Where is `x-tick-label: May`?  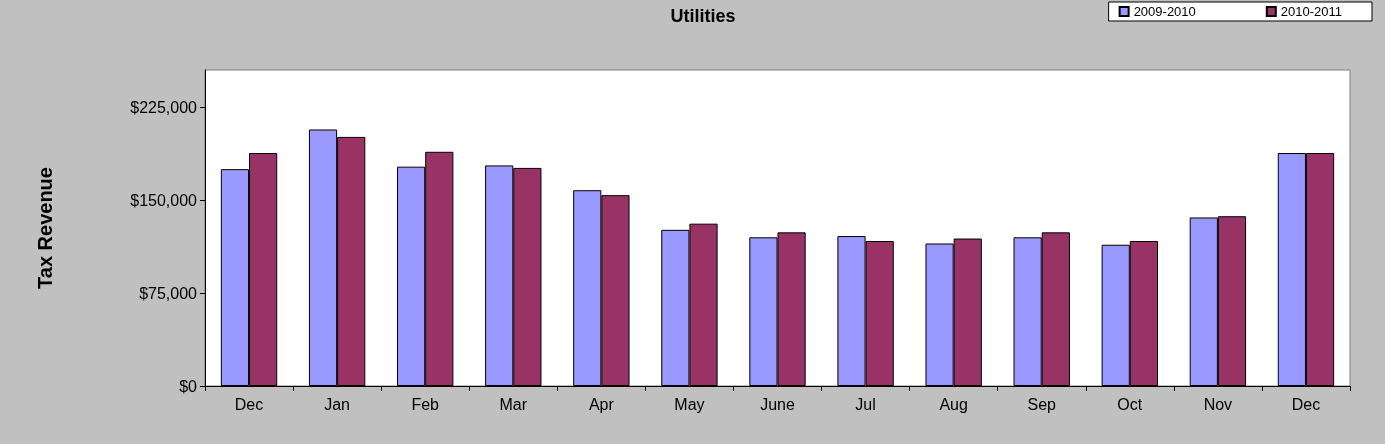
x-tick-label: May is located at coordinates (689, 404).